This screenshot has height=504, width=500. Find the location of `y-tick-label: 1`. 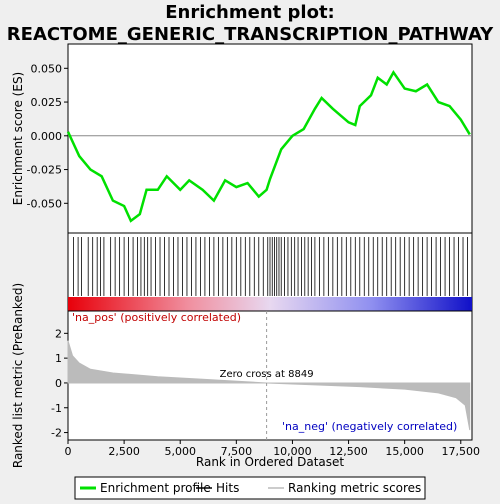

y-tick-label: 1 is located at coordinates (58, 358).